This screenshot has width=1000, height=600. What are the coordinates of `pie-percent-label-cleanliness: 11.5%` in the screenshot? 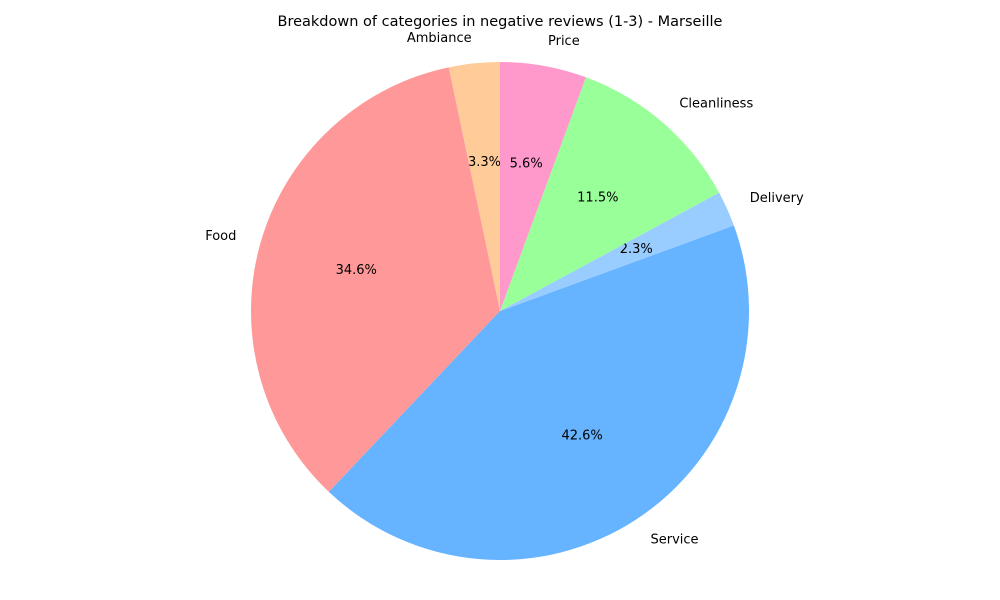 It's located at (597, 198).